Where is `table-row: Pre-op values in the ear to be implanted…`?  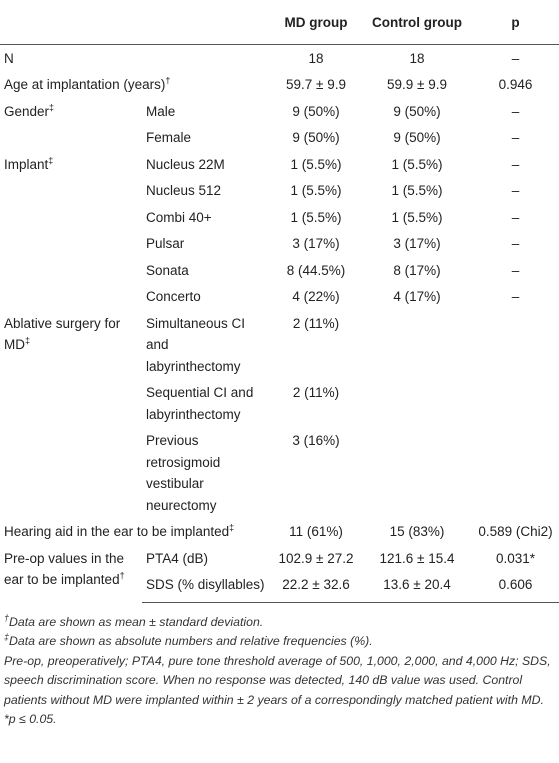 table-row: Pre-op values in the ear to be implanted… is located at coordinates (279, 566).